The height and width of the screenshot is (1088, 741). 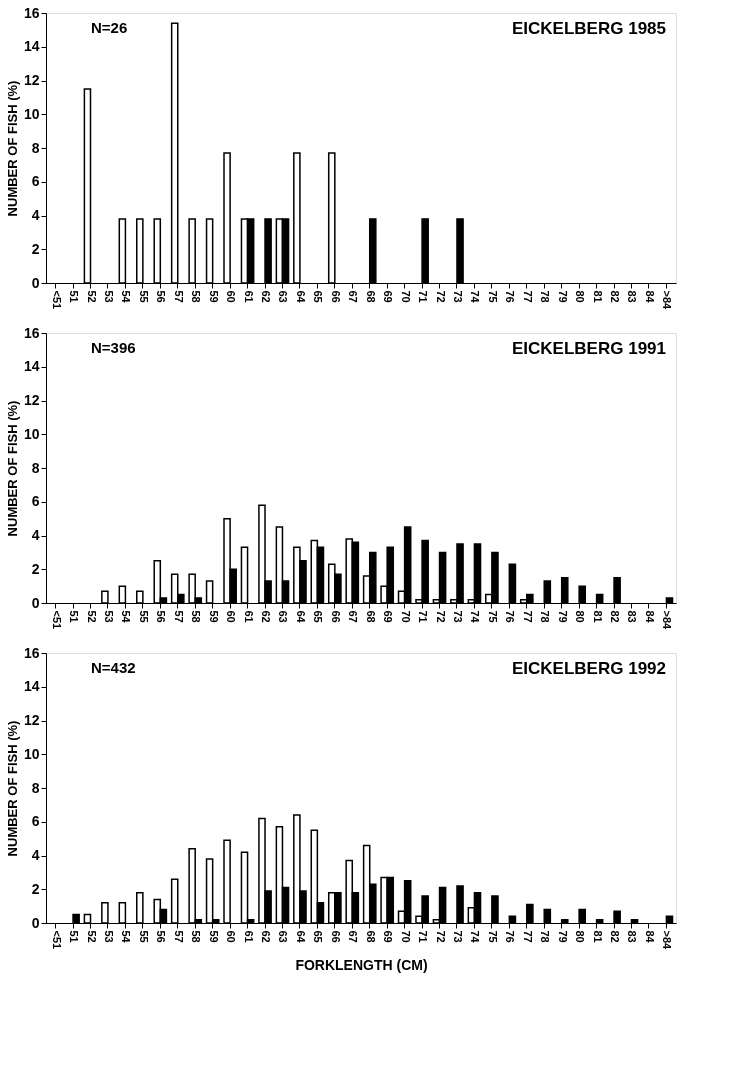 What do you see at coordinates (589, 348) in the screenshot?
I see `chart-title: EICKELBERG 1991` at bounding box center [589, 348].